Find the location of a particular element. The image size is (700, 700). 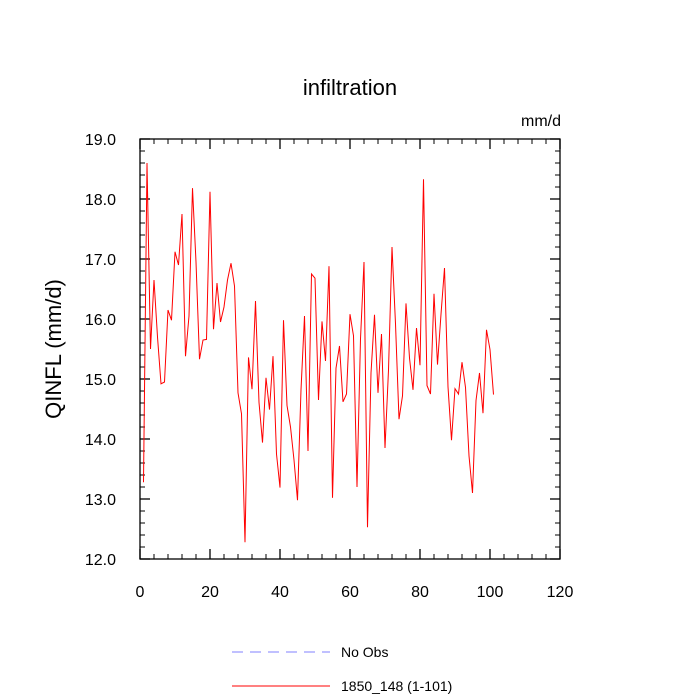

units-label: mm/d is located at coordinates (541, 121).